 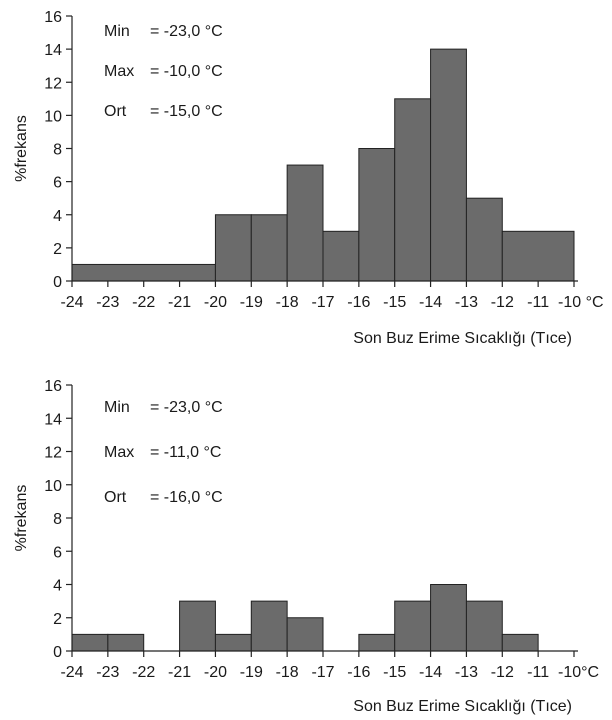 I want to click on x-tick-label: -10 °C, so click(x=581, y=302).